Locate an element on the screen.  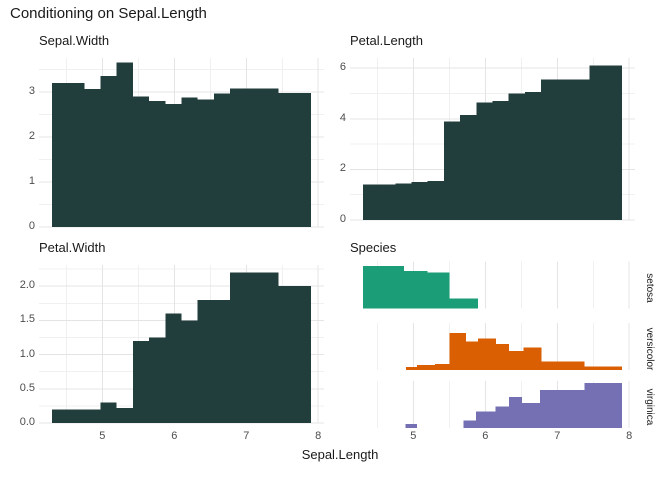
y-tick-label: 1.5 is located at coordinates (27, 319).